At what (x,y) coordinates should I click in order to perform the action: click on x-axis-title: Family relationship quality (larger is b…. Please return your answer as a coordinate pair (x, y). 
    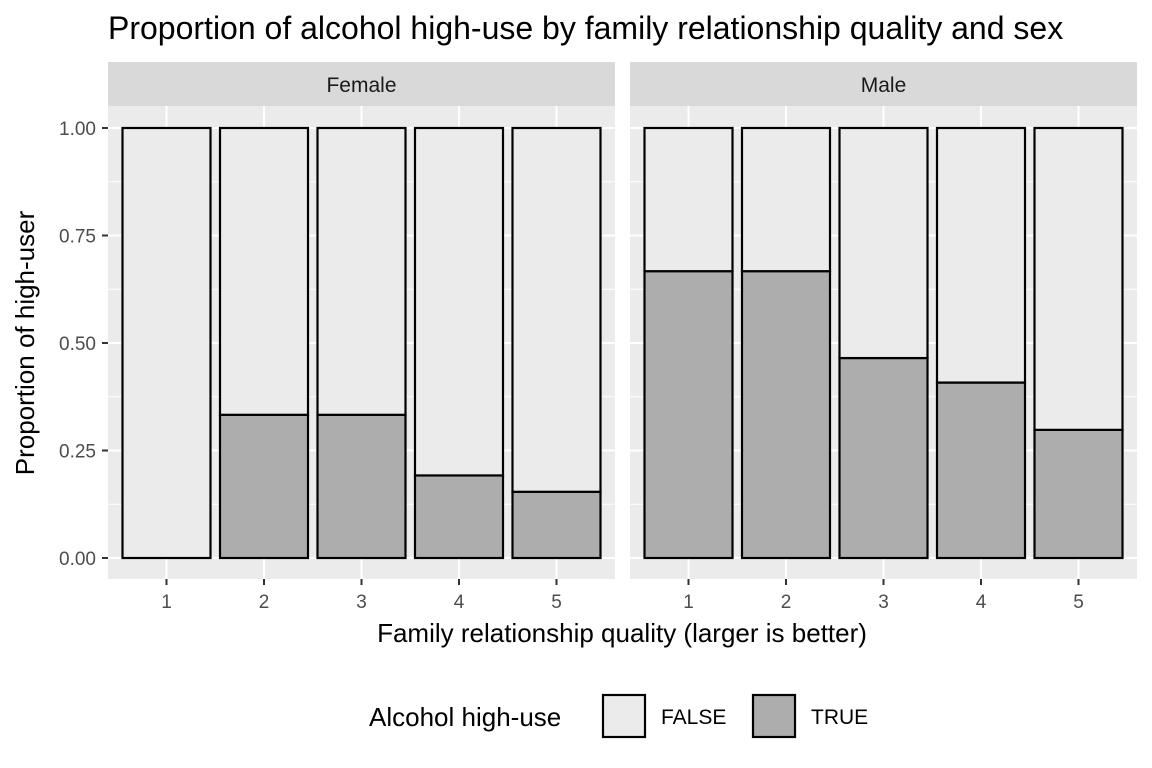
    Looking at the image, I should click on (622, 633).